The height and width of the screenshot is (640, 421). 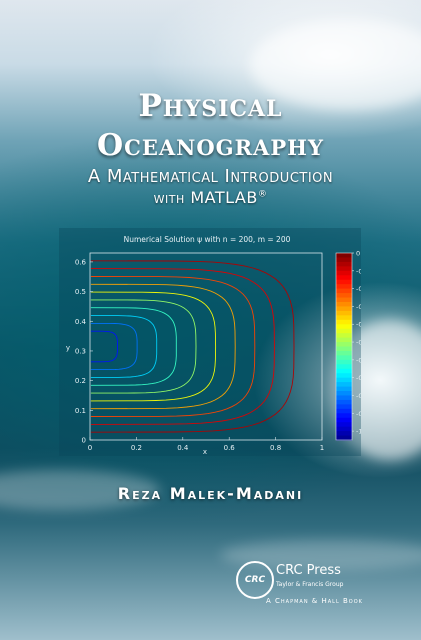 I want to click on author-name: Reza Malek-Madani, so click(x=210, y=493).